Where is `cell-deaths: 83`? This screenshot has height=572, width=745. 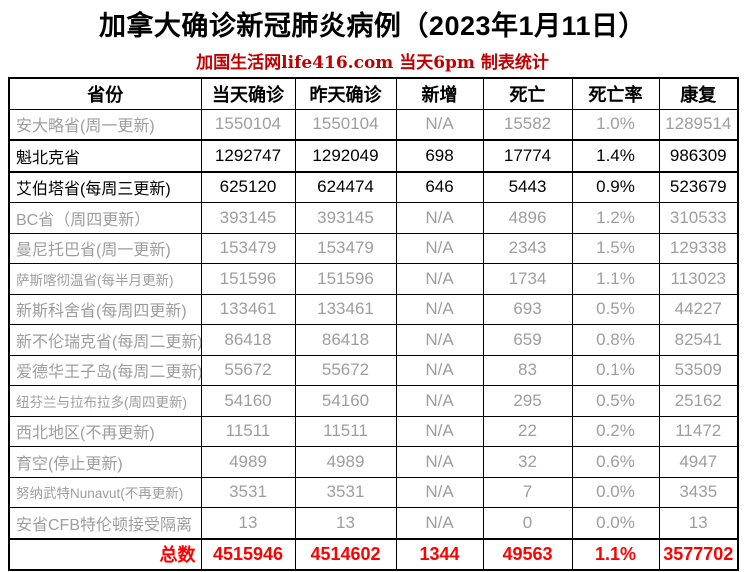 cell-deaths: 83 is located at coordinates (527, 370).